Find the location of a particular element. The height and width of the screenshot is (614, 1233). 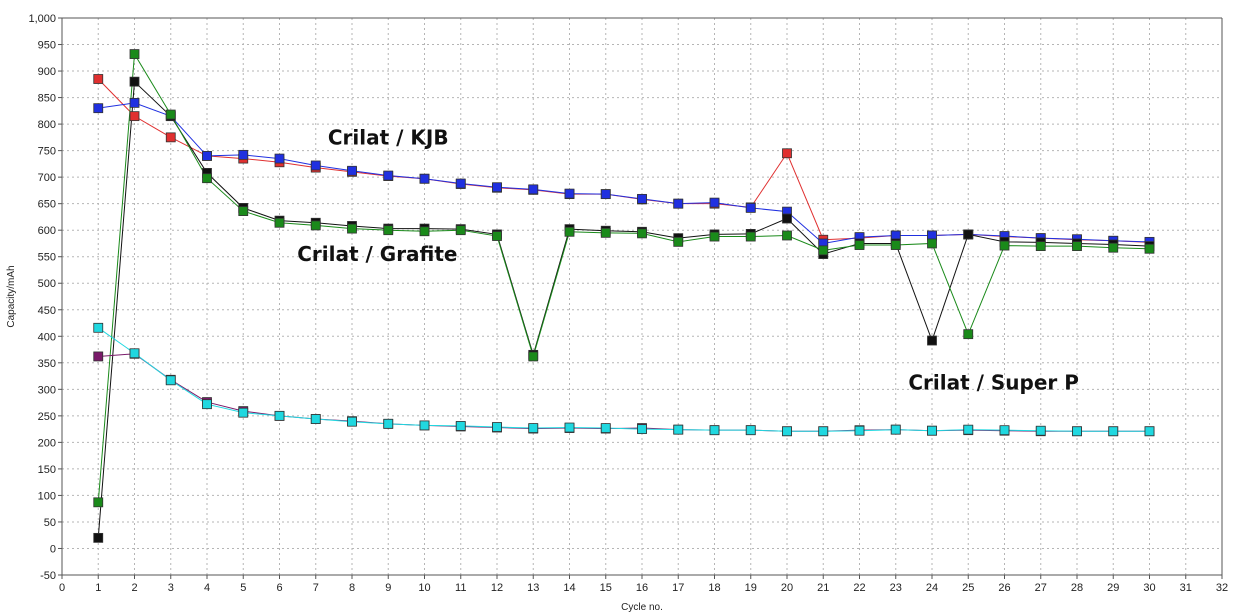

y-tick-label: 500 is located at coordinates (47, 284).